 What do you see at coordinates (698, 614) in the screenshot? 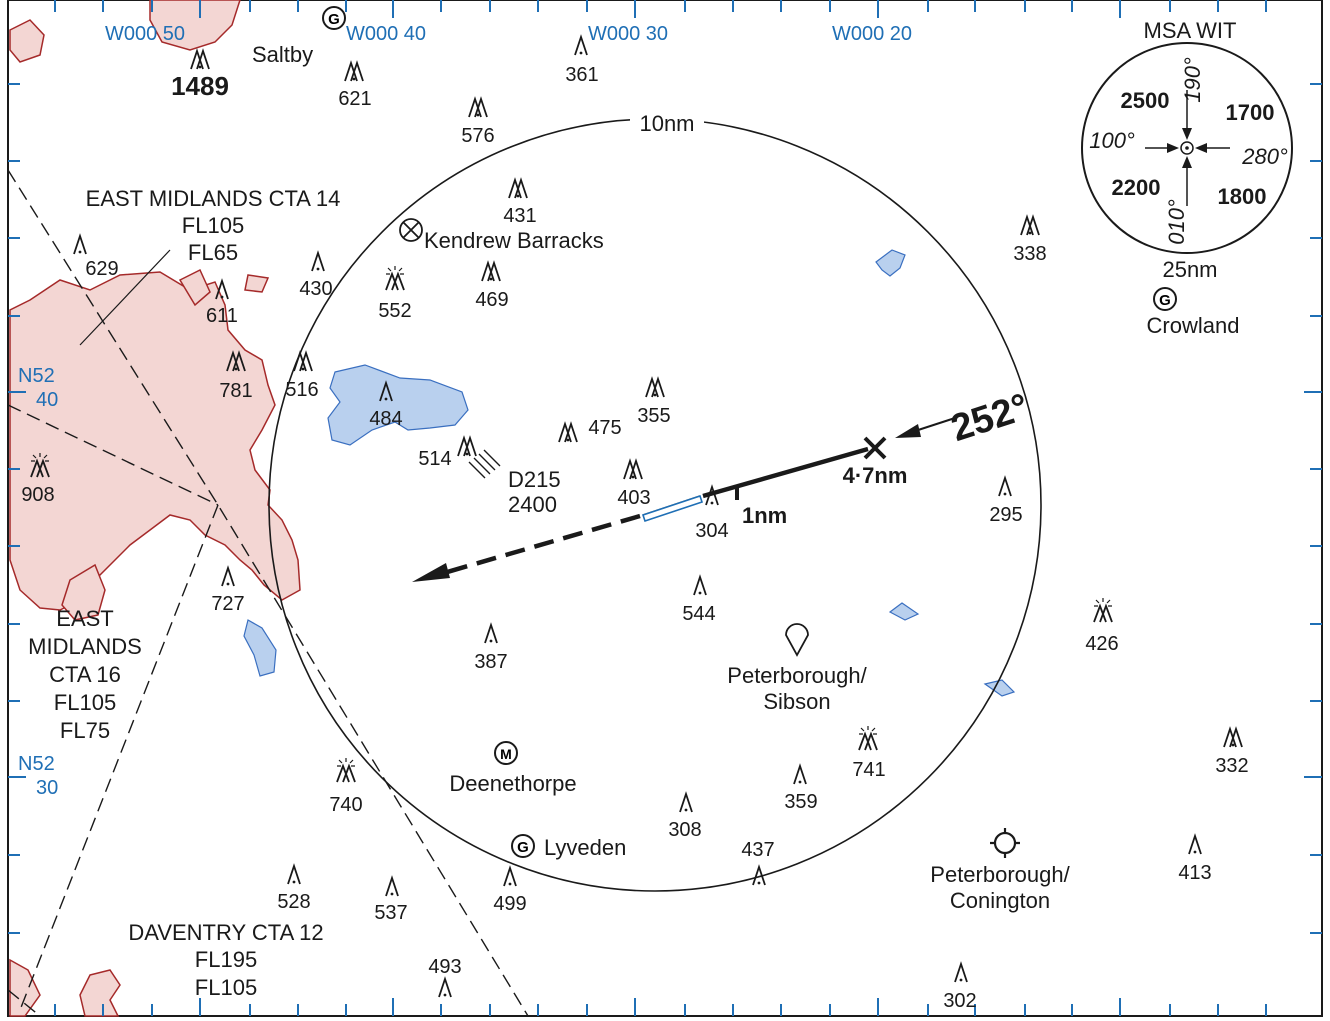
I see `obstacle-height: 544` at bounding box center [698, 614].